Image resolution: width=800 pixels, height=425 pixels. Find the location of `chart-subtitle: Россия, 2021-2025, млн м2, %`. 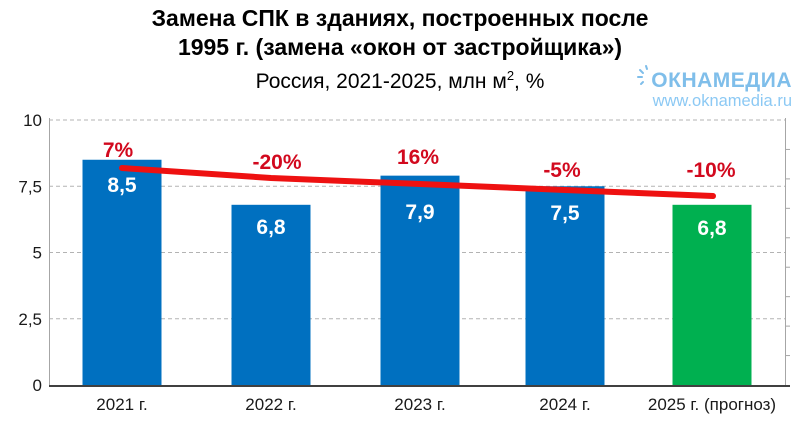

chart-subtitle: Россия, 2021-2025, млн м2, % is located at coordinates (400, 79).